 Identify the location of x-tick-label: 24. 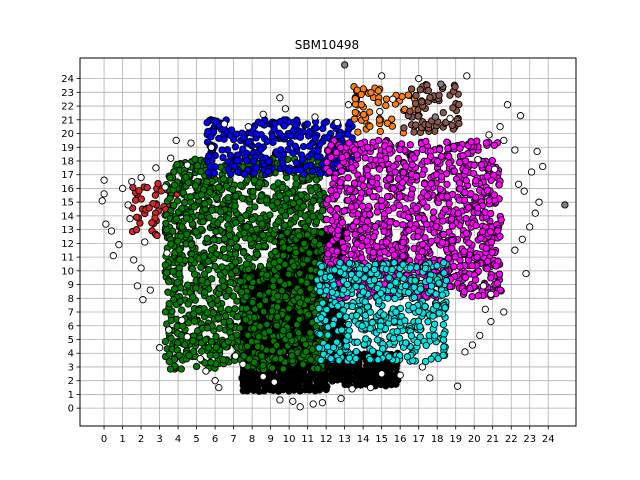
(548, 439).